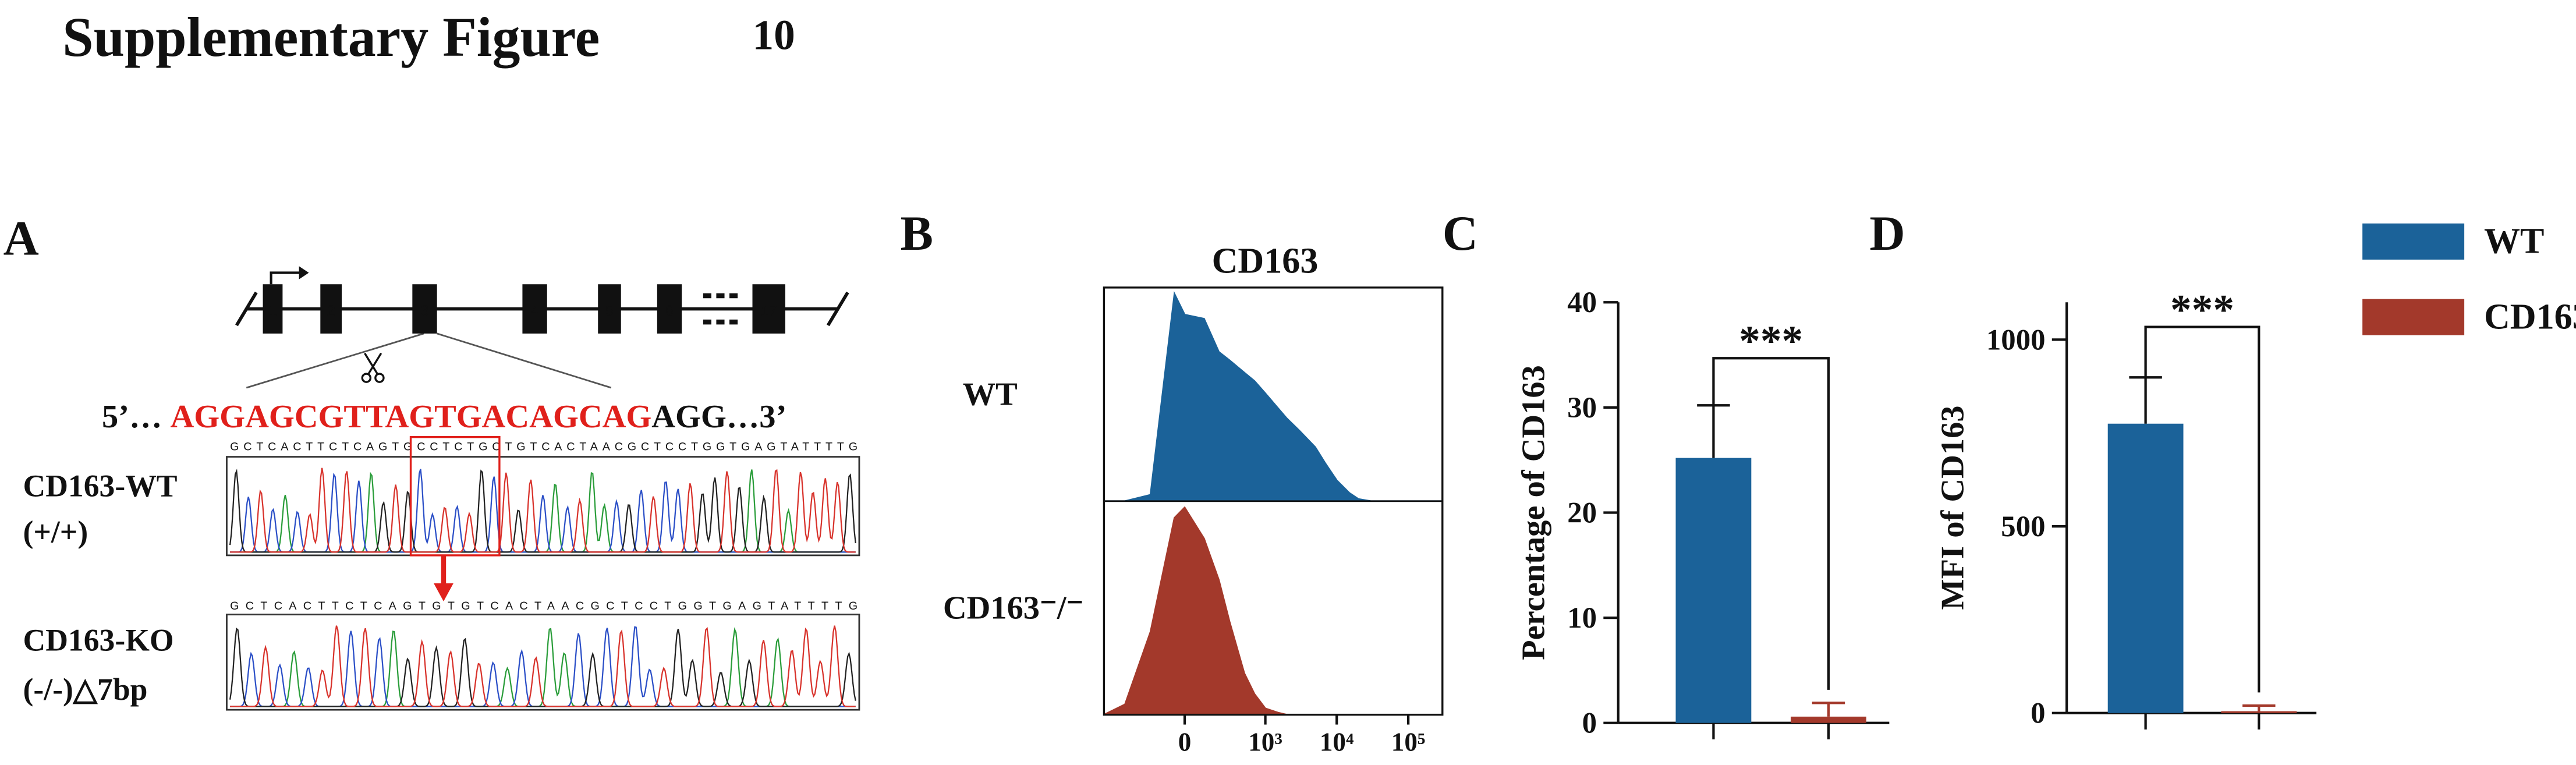 The width and height of the screenshot is (2576, 765). I want to click on panel-label: A, so click(21, 238).